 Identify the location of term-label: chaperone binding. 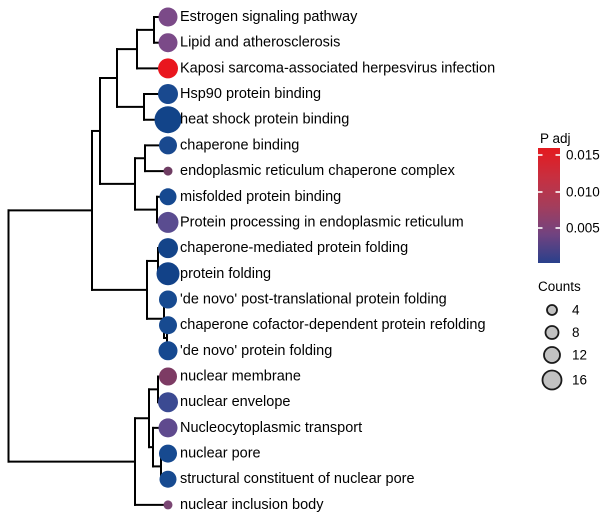
(239, 145).